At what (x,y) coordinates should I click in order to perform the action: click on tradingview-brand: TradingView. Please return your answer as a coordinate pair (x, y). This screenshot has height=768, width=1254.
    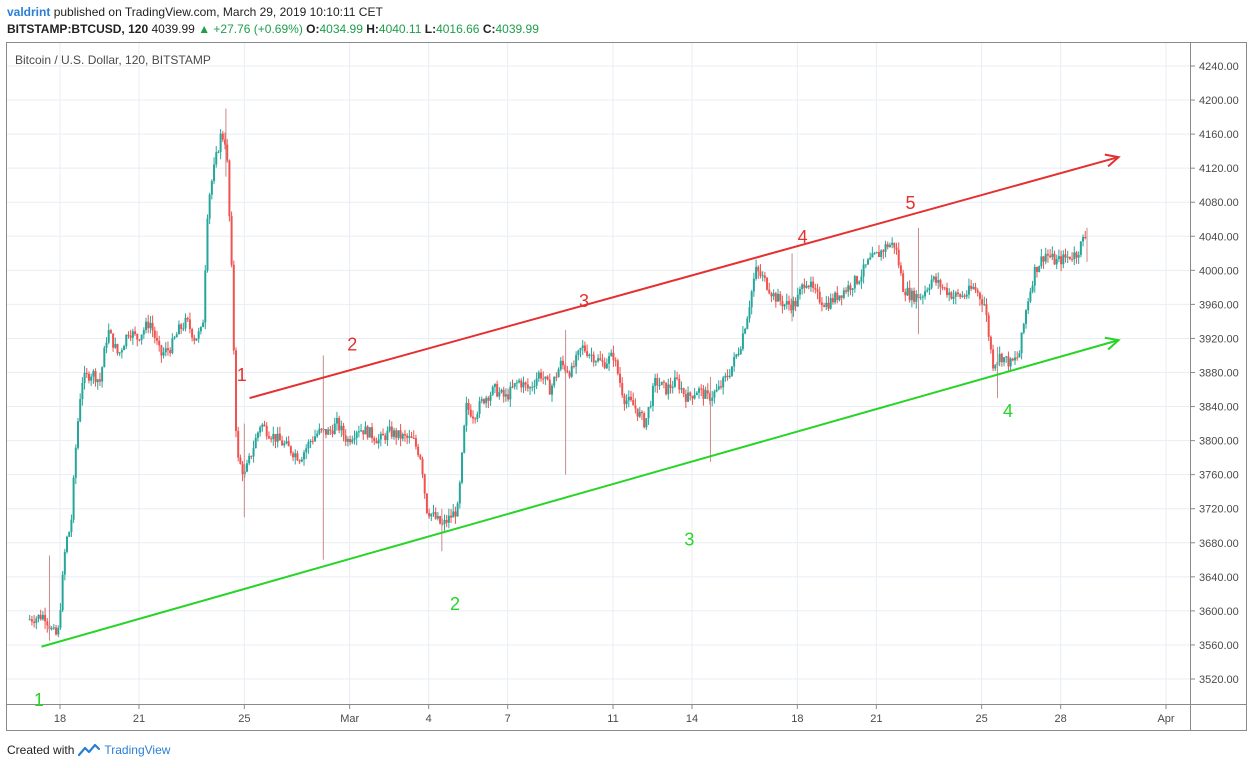
    Looking at the image, I should click on (137, 750).